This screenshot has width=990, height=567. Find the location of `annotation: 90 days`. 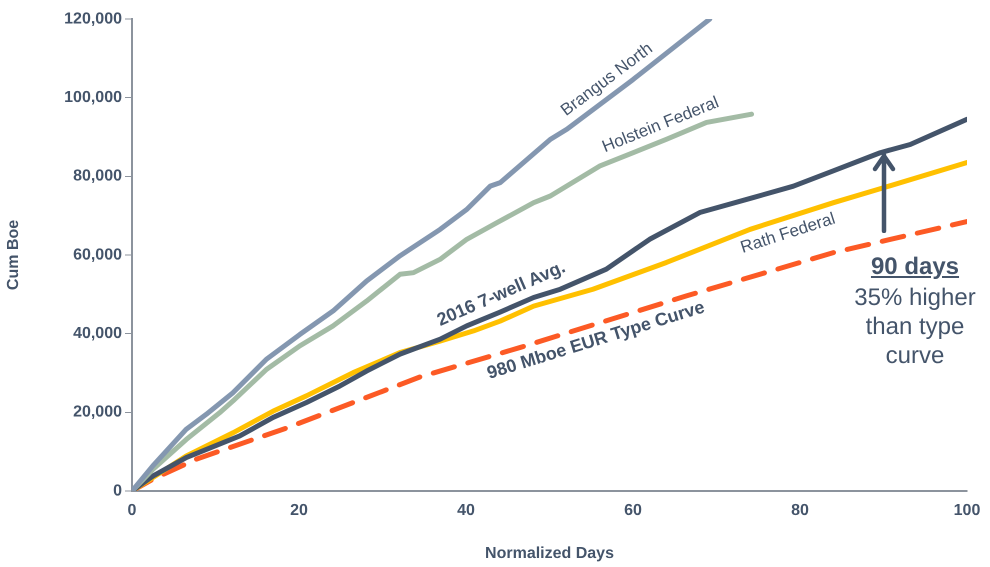

annotation: 90 days is located at coordinates (915, 266).